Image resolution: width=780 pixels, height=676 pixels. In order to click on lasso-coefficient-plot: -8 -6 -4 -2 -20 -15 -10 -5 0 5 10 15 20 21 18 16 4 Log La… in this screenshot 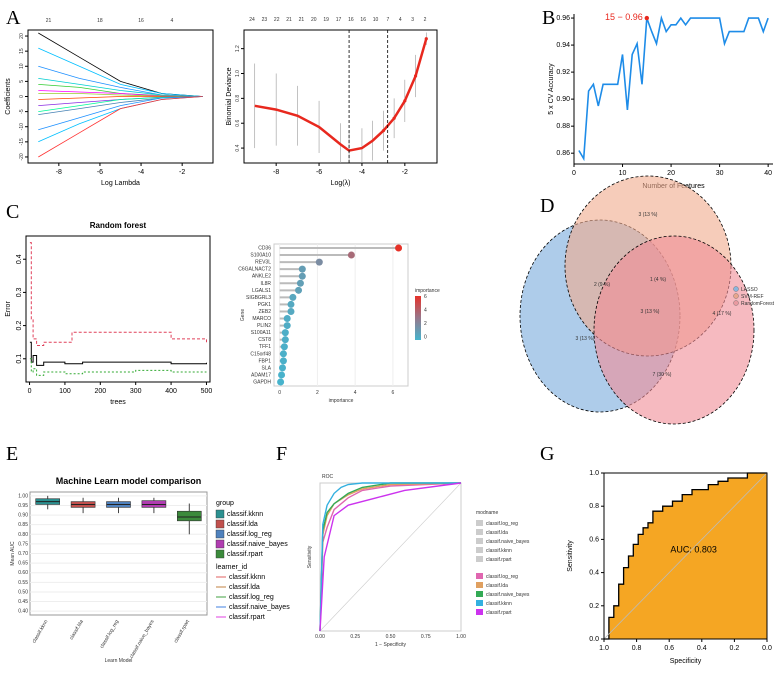, I will do `click(109, 102)`.